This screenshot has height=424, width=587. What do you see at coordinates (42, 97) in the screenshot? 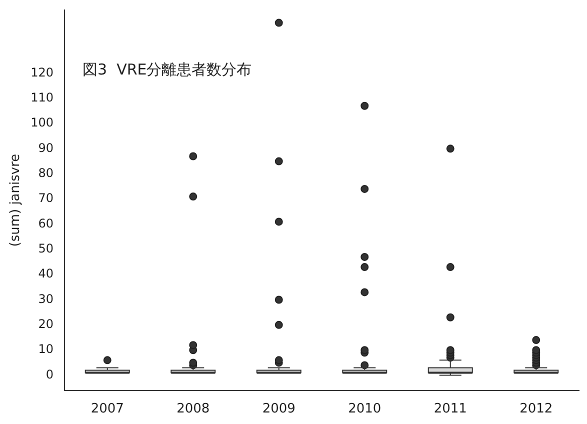
I see `y-tick-label: 110` at bounding box center [42, 97].